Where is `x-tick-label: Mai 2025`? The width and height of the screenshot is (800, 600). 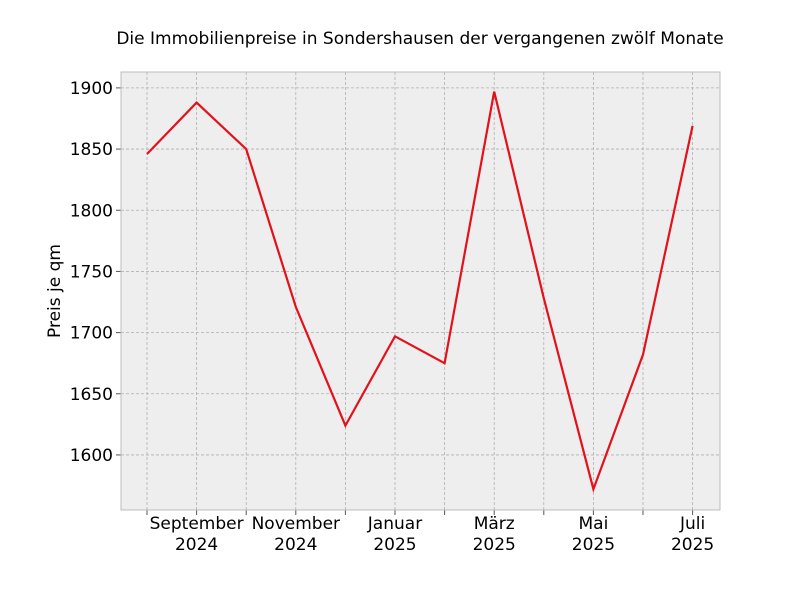 x-tick-label: Mai 2025 is located at coordinates (593, 534).